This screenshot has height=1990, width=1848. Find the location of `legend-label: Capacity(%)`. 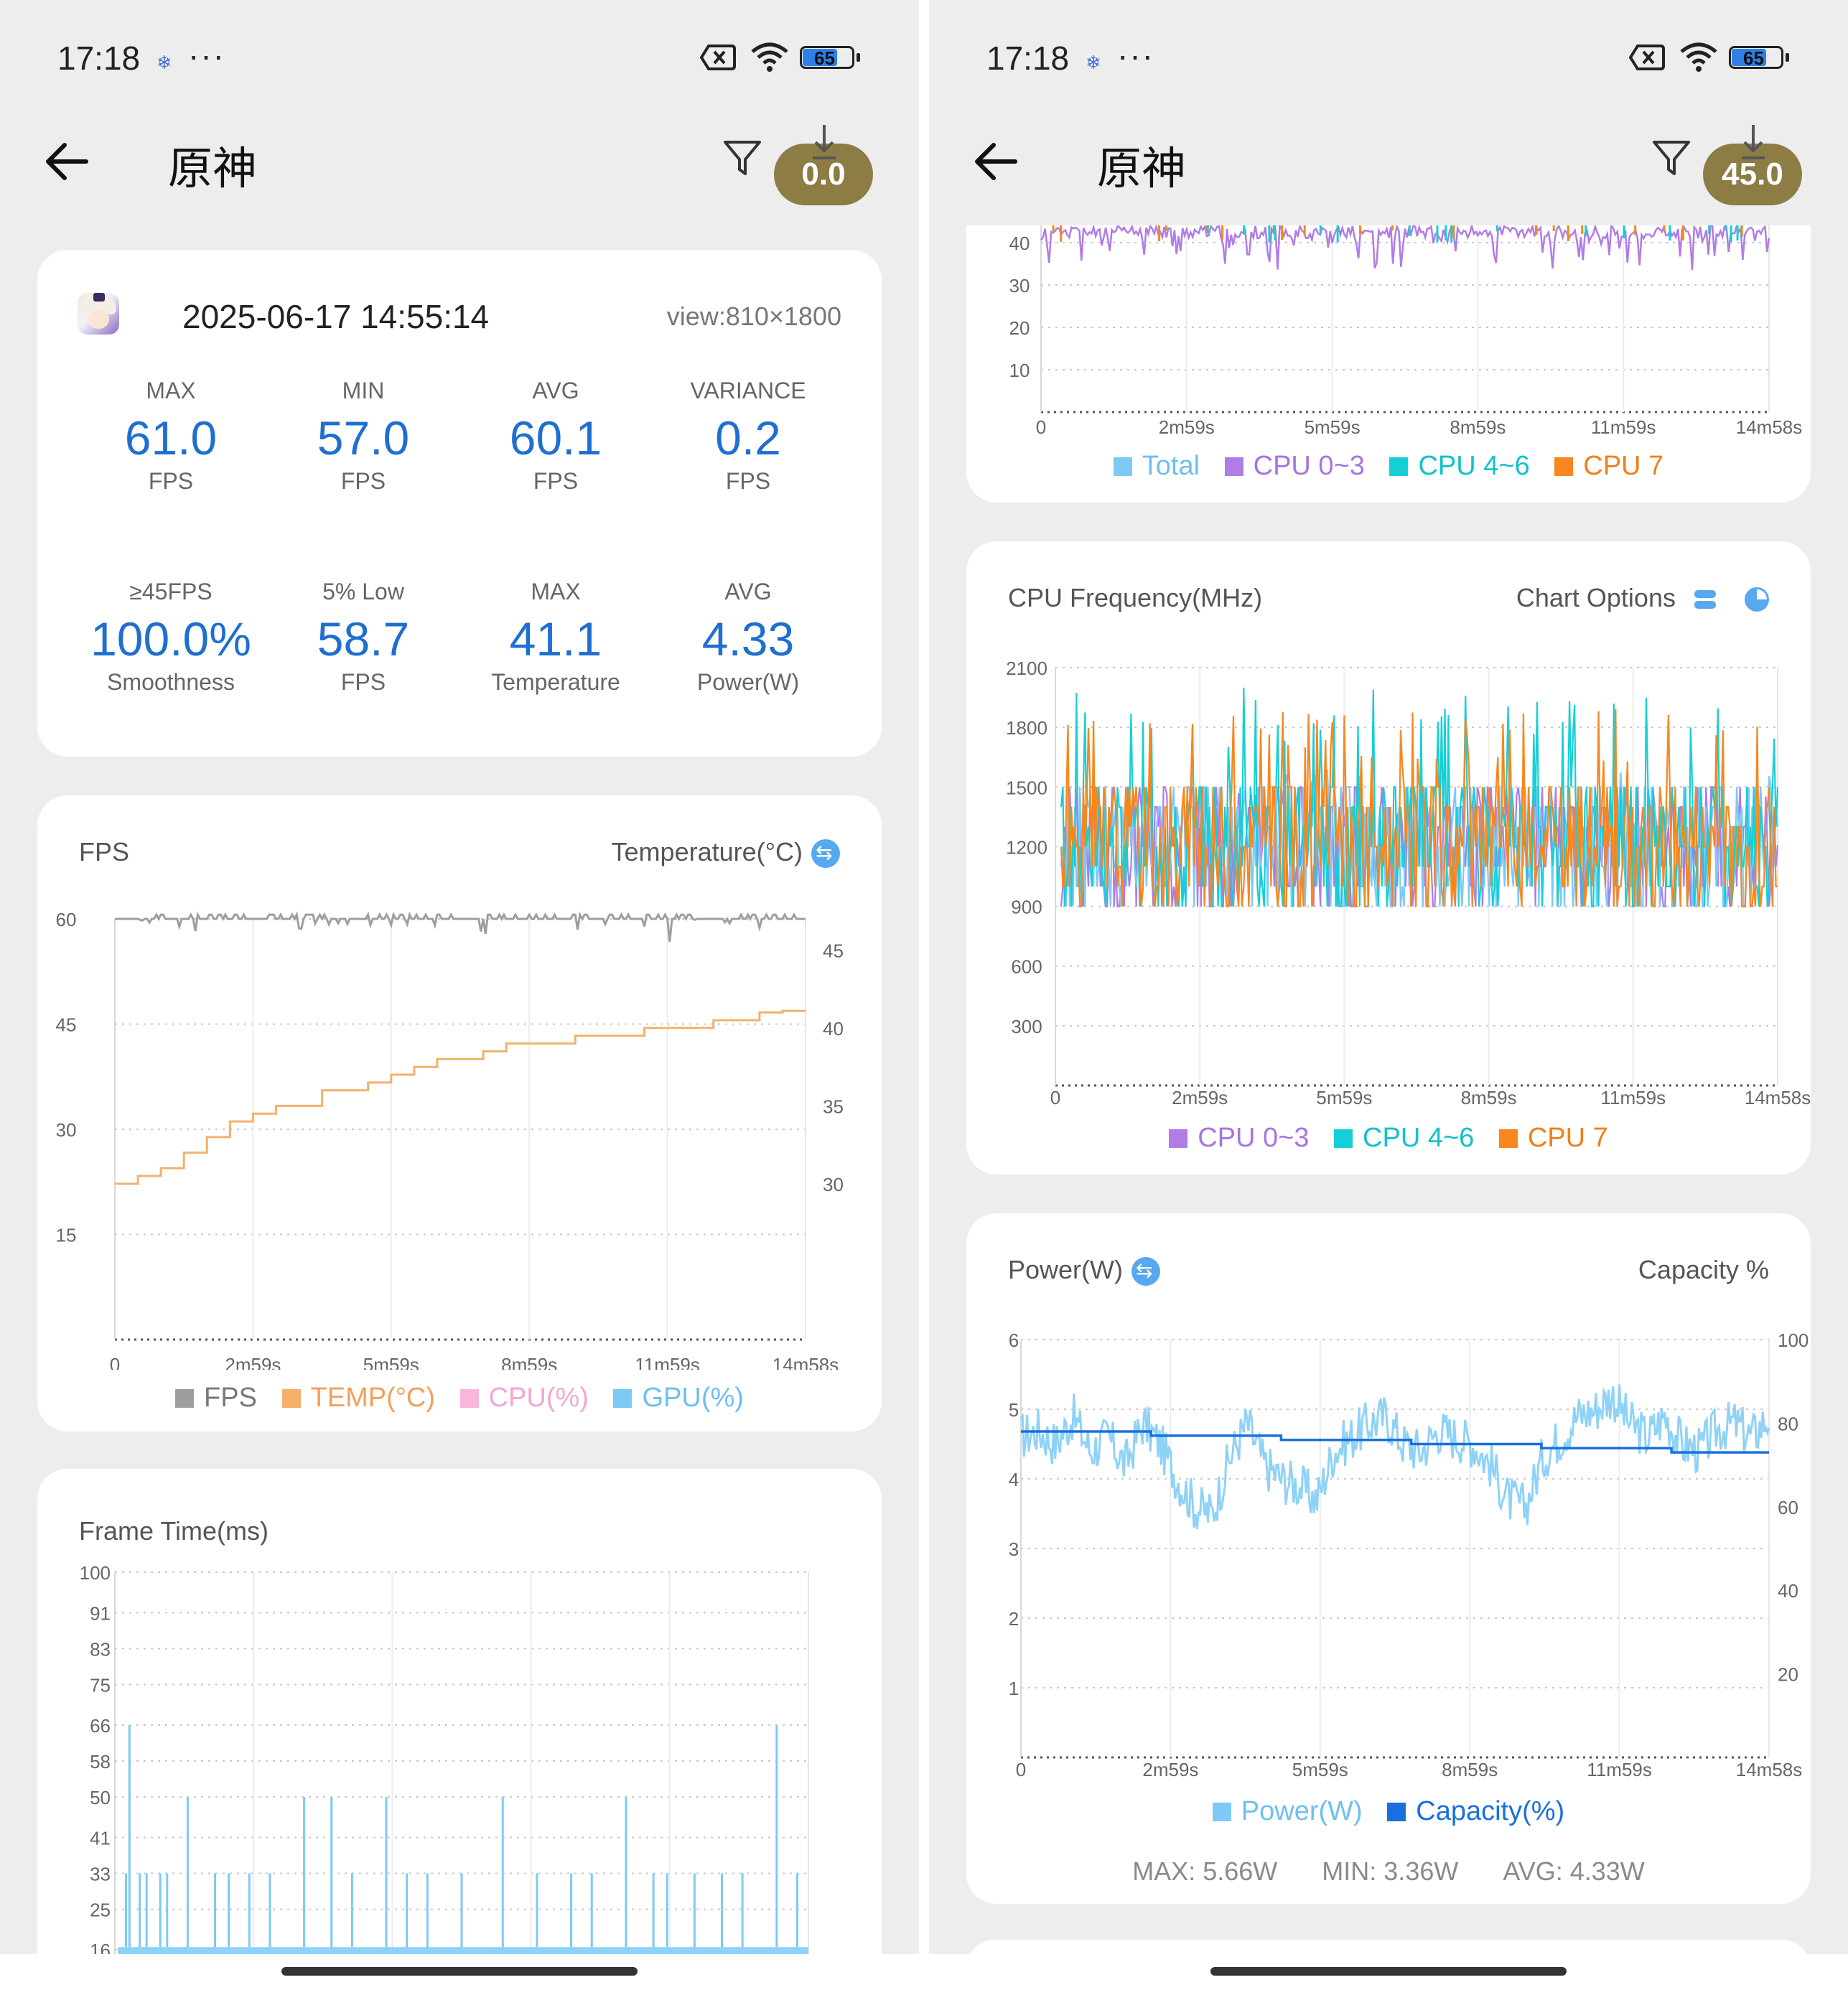

legend-label: Capacity(%) is located at coordinates (1490, 1811).